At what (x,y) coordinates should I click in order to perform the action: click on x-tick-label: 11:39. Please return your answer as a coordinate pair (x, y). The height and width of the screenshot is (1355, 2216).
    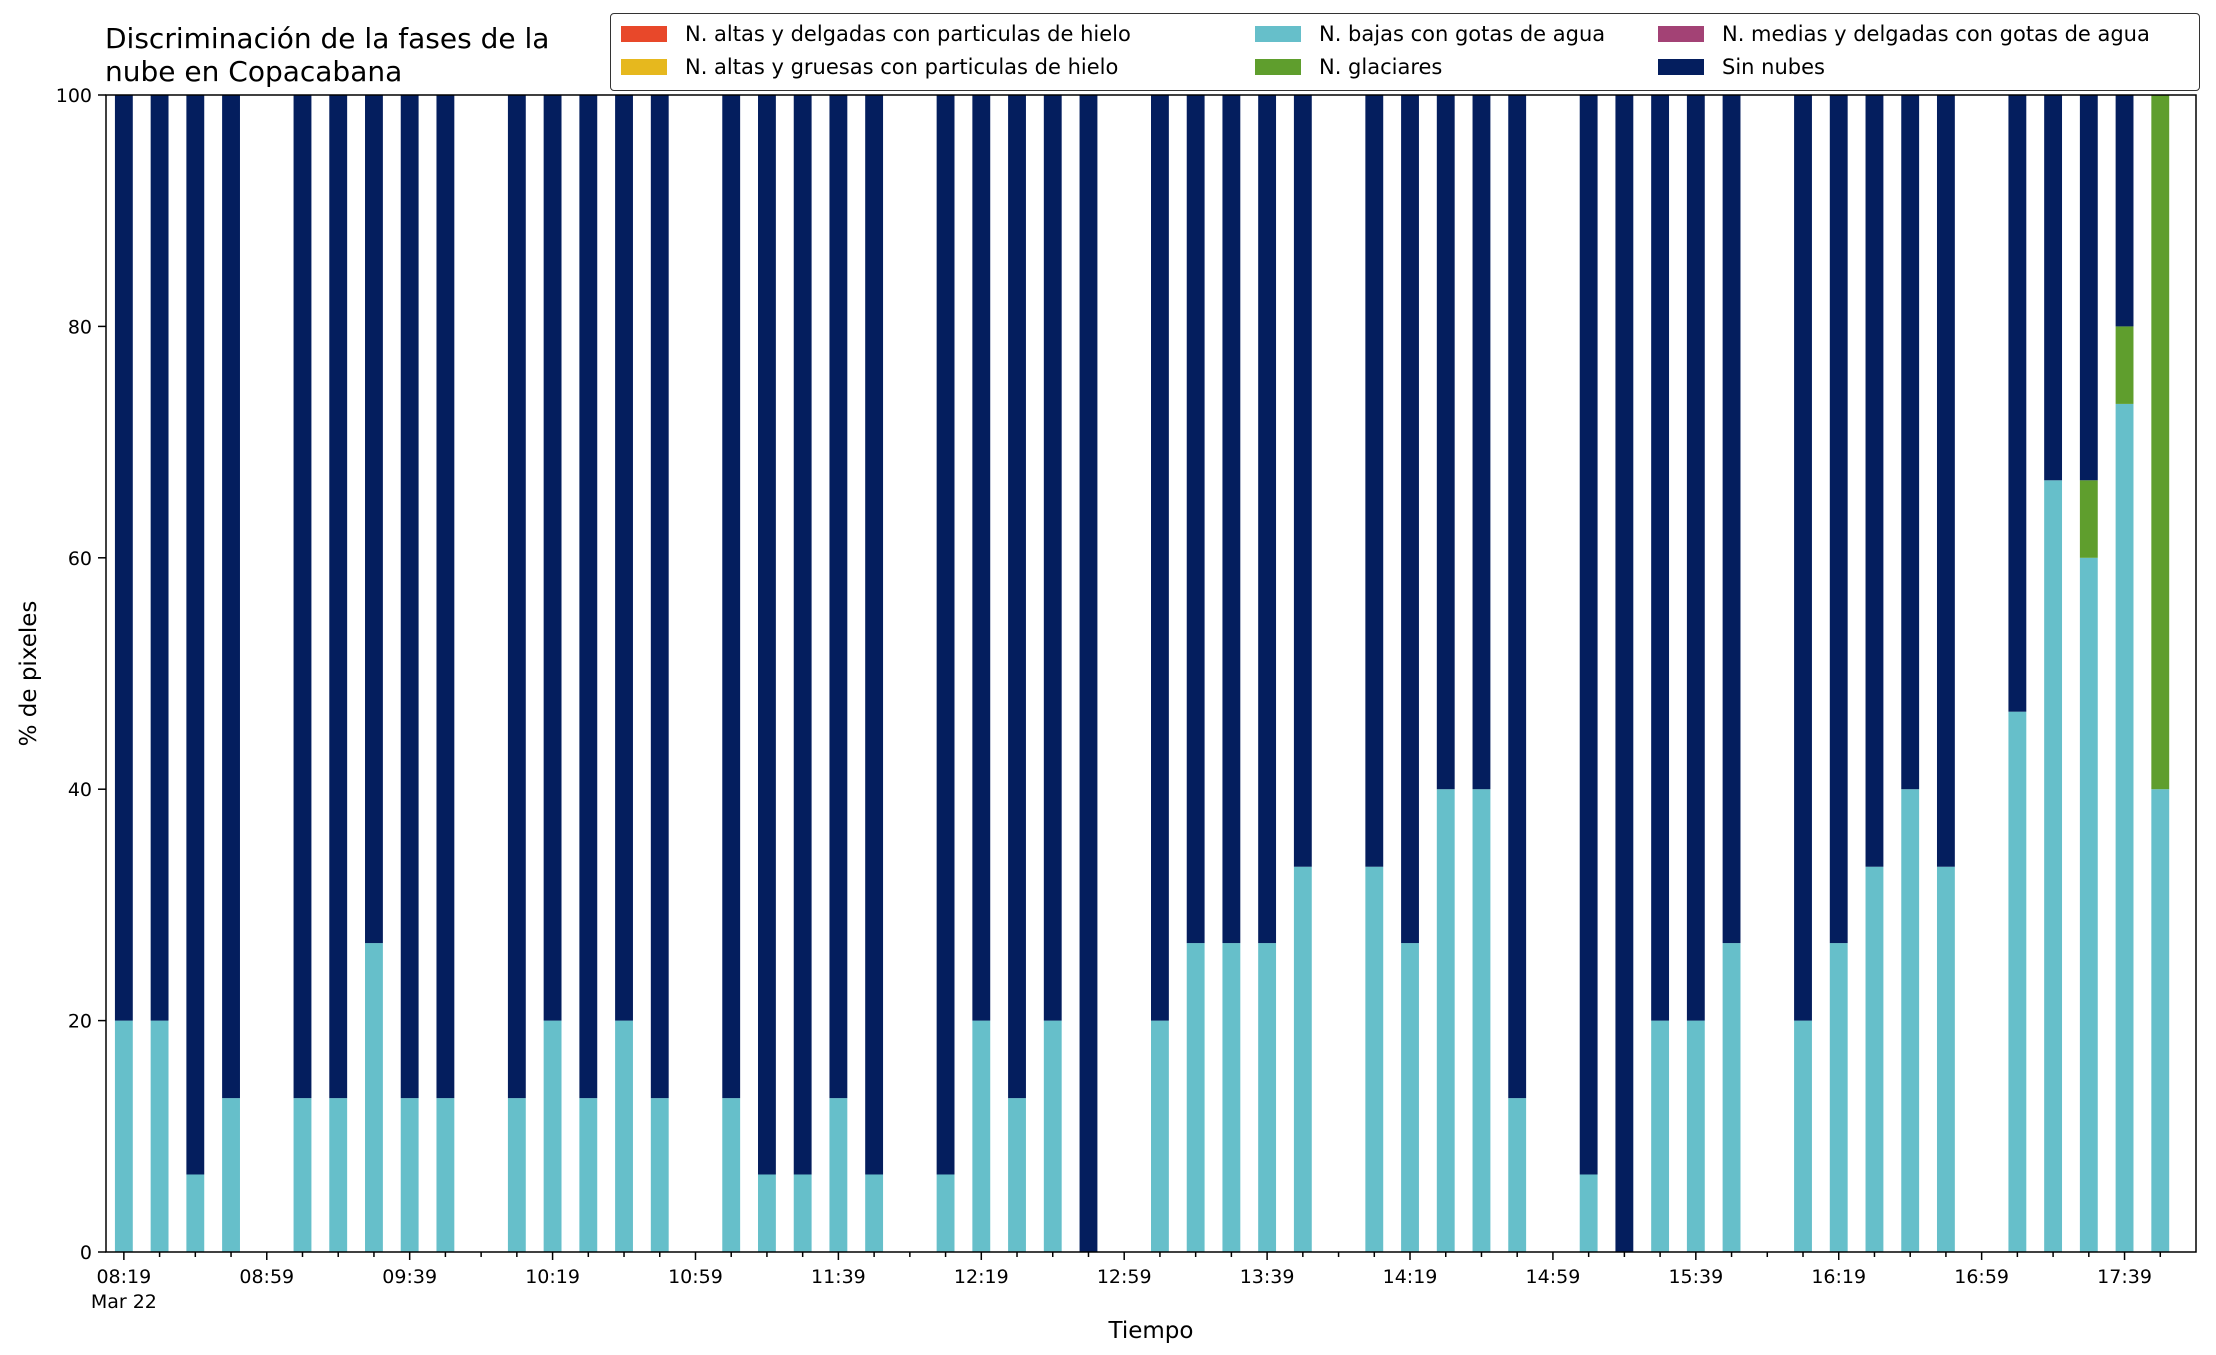
    Looking at the image, I should click on (838, 1277).